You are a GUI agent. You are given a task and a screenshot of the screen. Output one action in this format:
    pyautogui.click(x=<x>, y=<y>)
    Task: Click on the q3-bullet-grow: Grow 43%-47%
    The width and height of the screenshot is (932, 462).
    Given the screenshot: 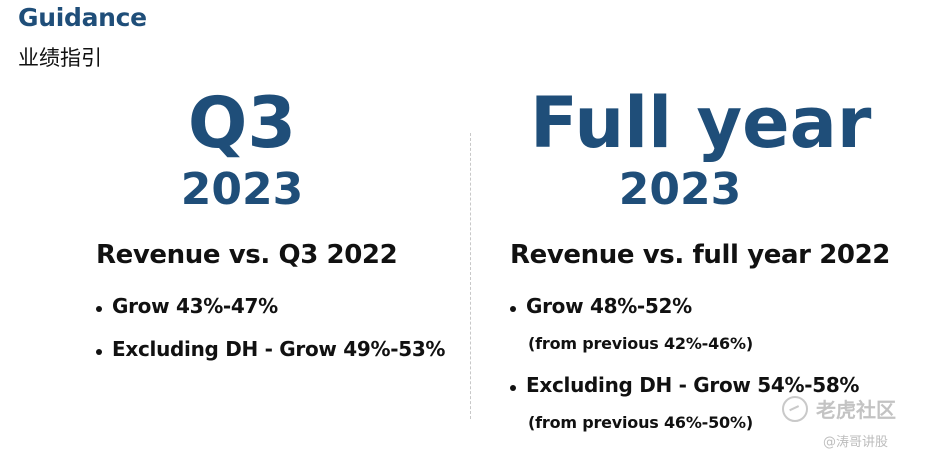 What is the action you would take?
    pyautogui.click(x=187, y=306)
    